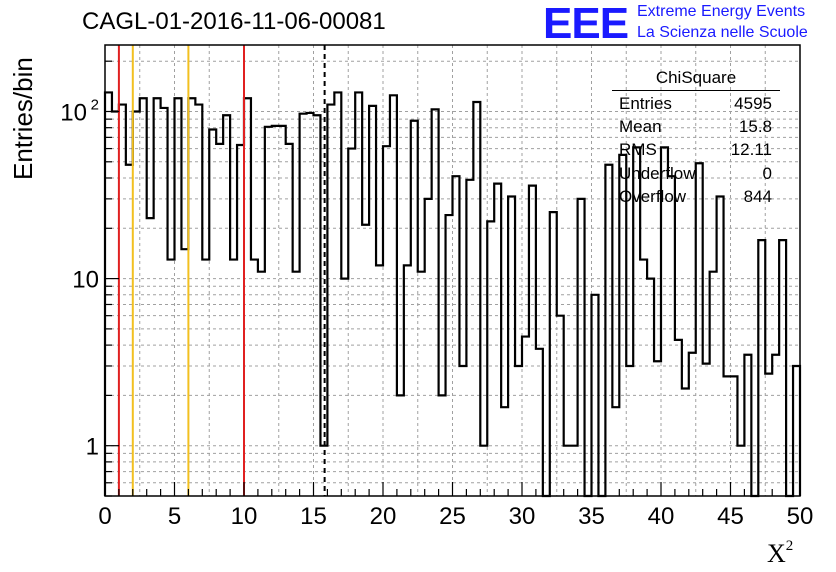 The height and width of the screenshot is (572, 836). I want to click on stats-label: RMS, so click(638, 150).